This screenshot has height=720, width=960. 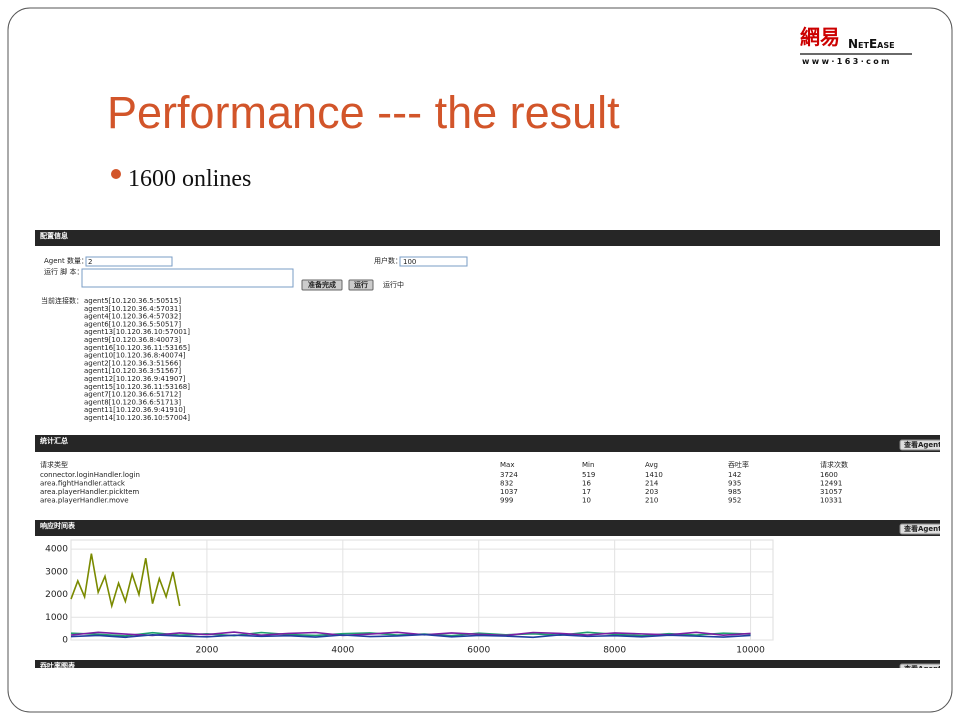 What do you see at coordinates (135, 356) in the screenshot?
I see `connection: agent10[10.120.36.8:40074]` at bounding box center [135, 356].